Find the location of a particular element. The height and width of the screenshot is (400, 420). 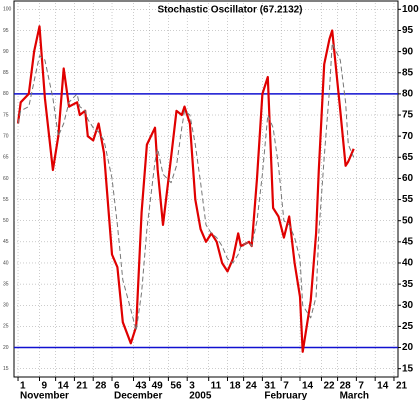

month-label: December is located at coordinates (138, 395).